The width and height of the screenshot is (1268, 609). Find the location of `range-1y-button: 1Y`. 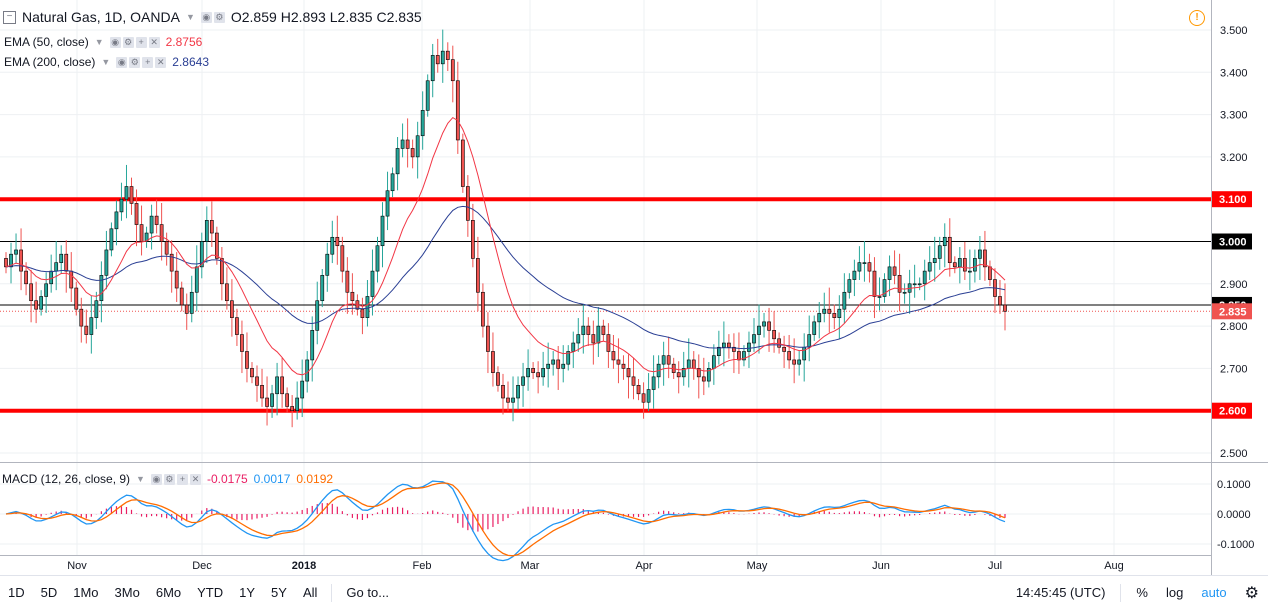

range-1y-button: 1Y is located at coordinates (247, 592).